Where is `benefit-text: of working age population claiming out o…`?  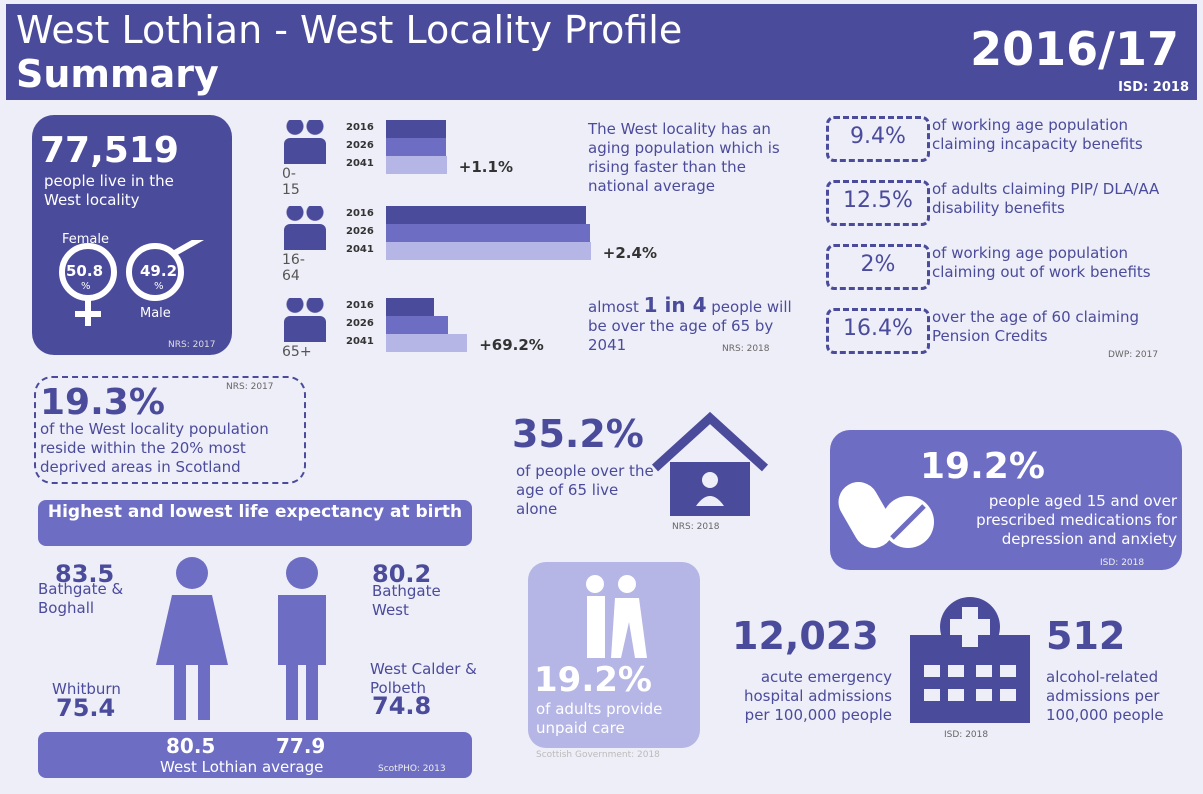
benefit-text: of working age population claiming out o… is located at coordinates (1041, 262).